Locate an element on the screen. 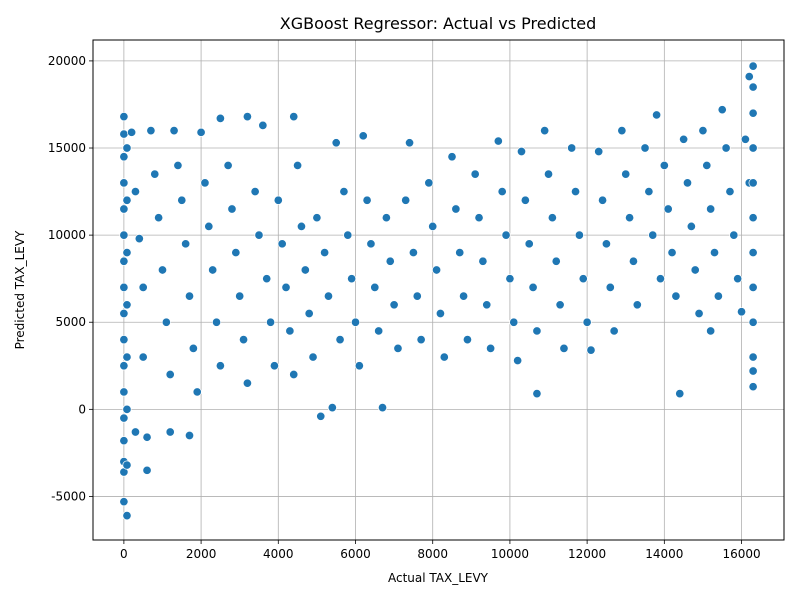 Image resolution: width=800 pixels, height=600 pixels. x-tick-label: 12000 is located at coordinates (587, 554).